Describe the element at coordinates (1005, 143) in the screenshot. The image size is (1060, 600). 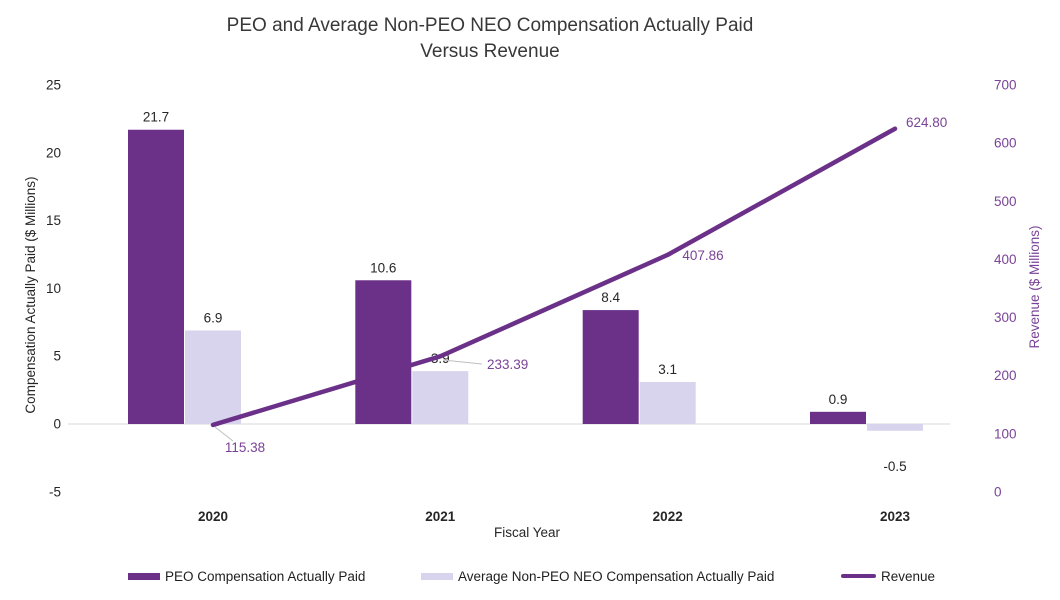
I see `right-axis-tick: 600` at that location.